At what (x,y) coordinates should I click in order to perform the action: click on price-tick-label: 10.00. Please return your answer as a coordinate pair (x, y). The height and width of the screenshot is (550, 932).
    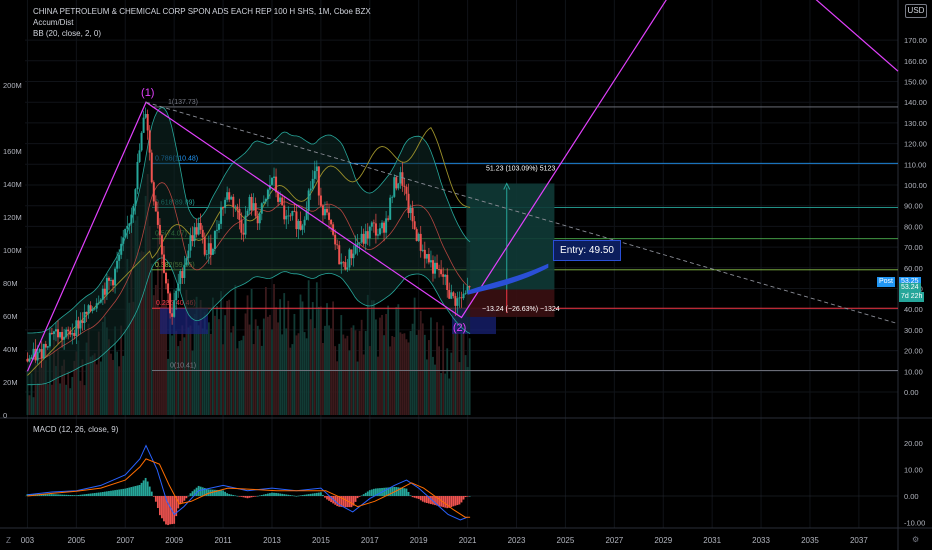
    Looking at the image, I should click on (913, 371).